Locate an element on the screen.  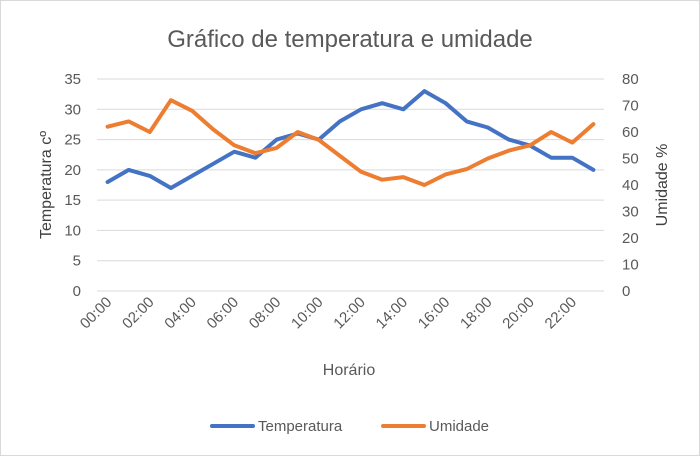
x-tick-label: 10:00 is located at coordinates (307, 313).